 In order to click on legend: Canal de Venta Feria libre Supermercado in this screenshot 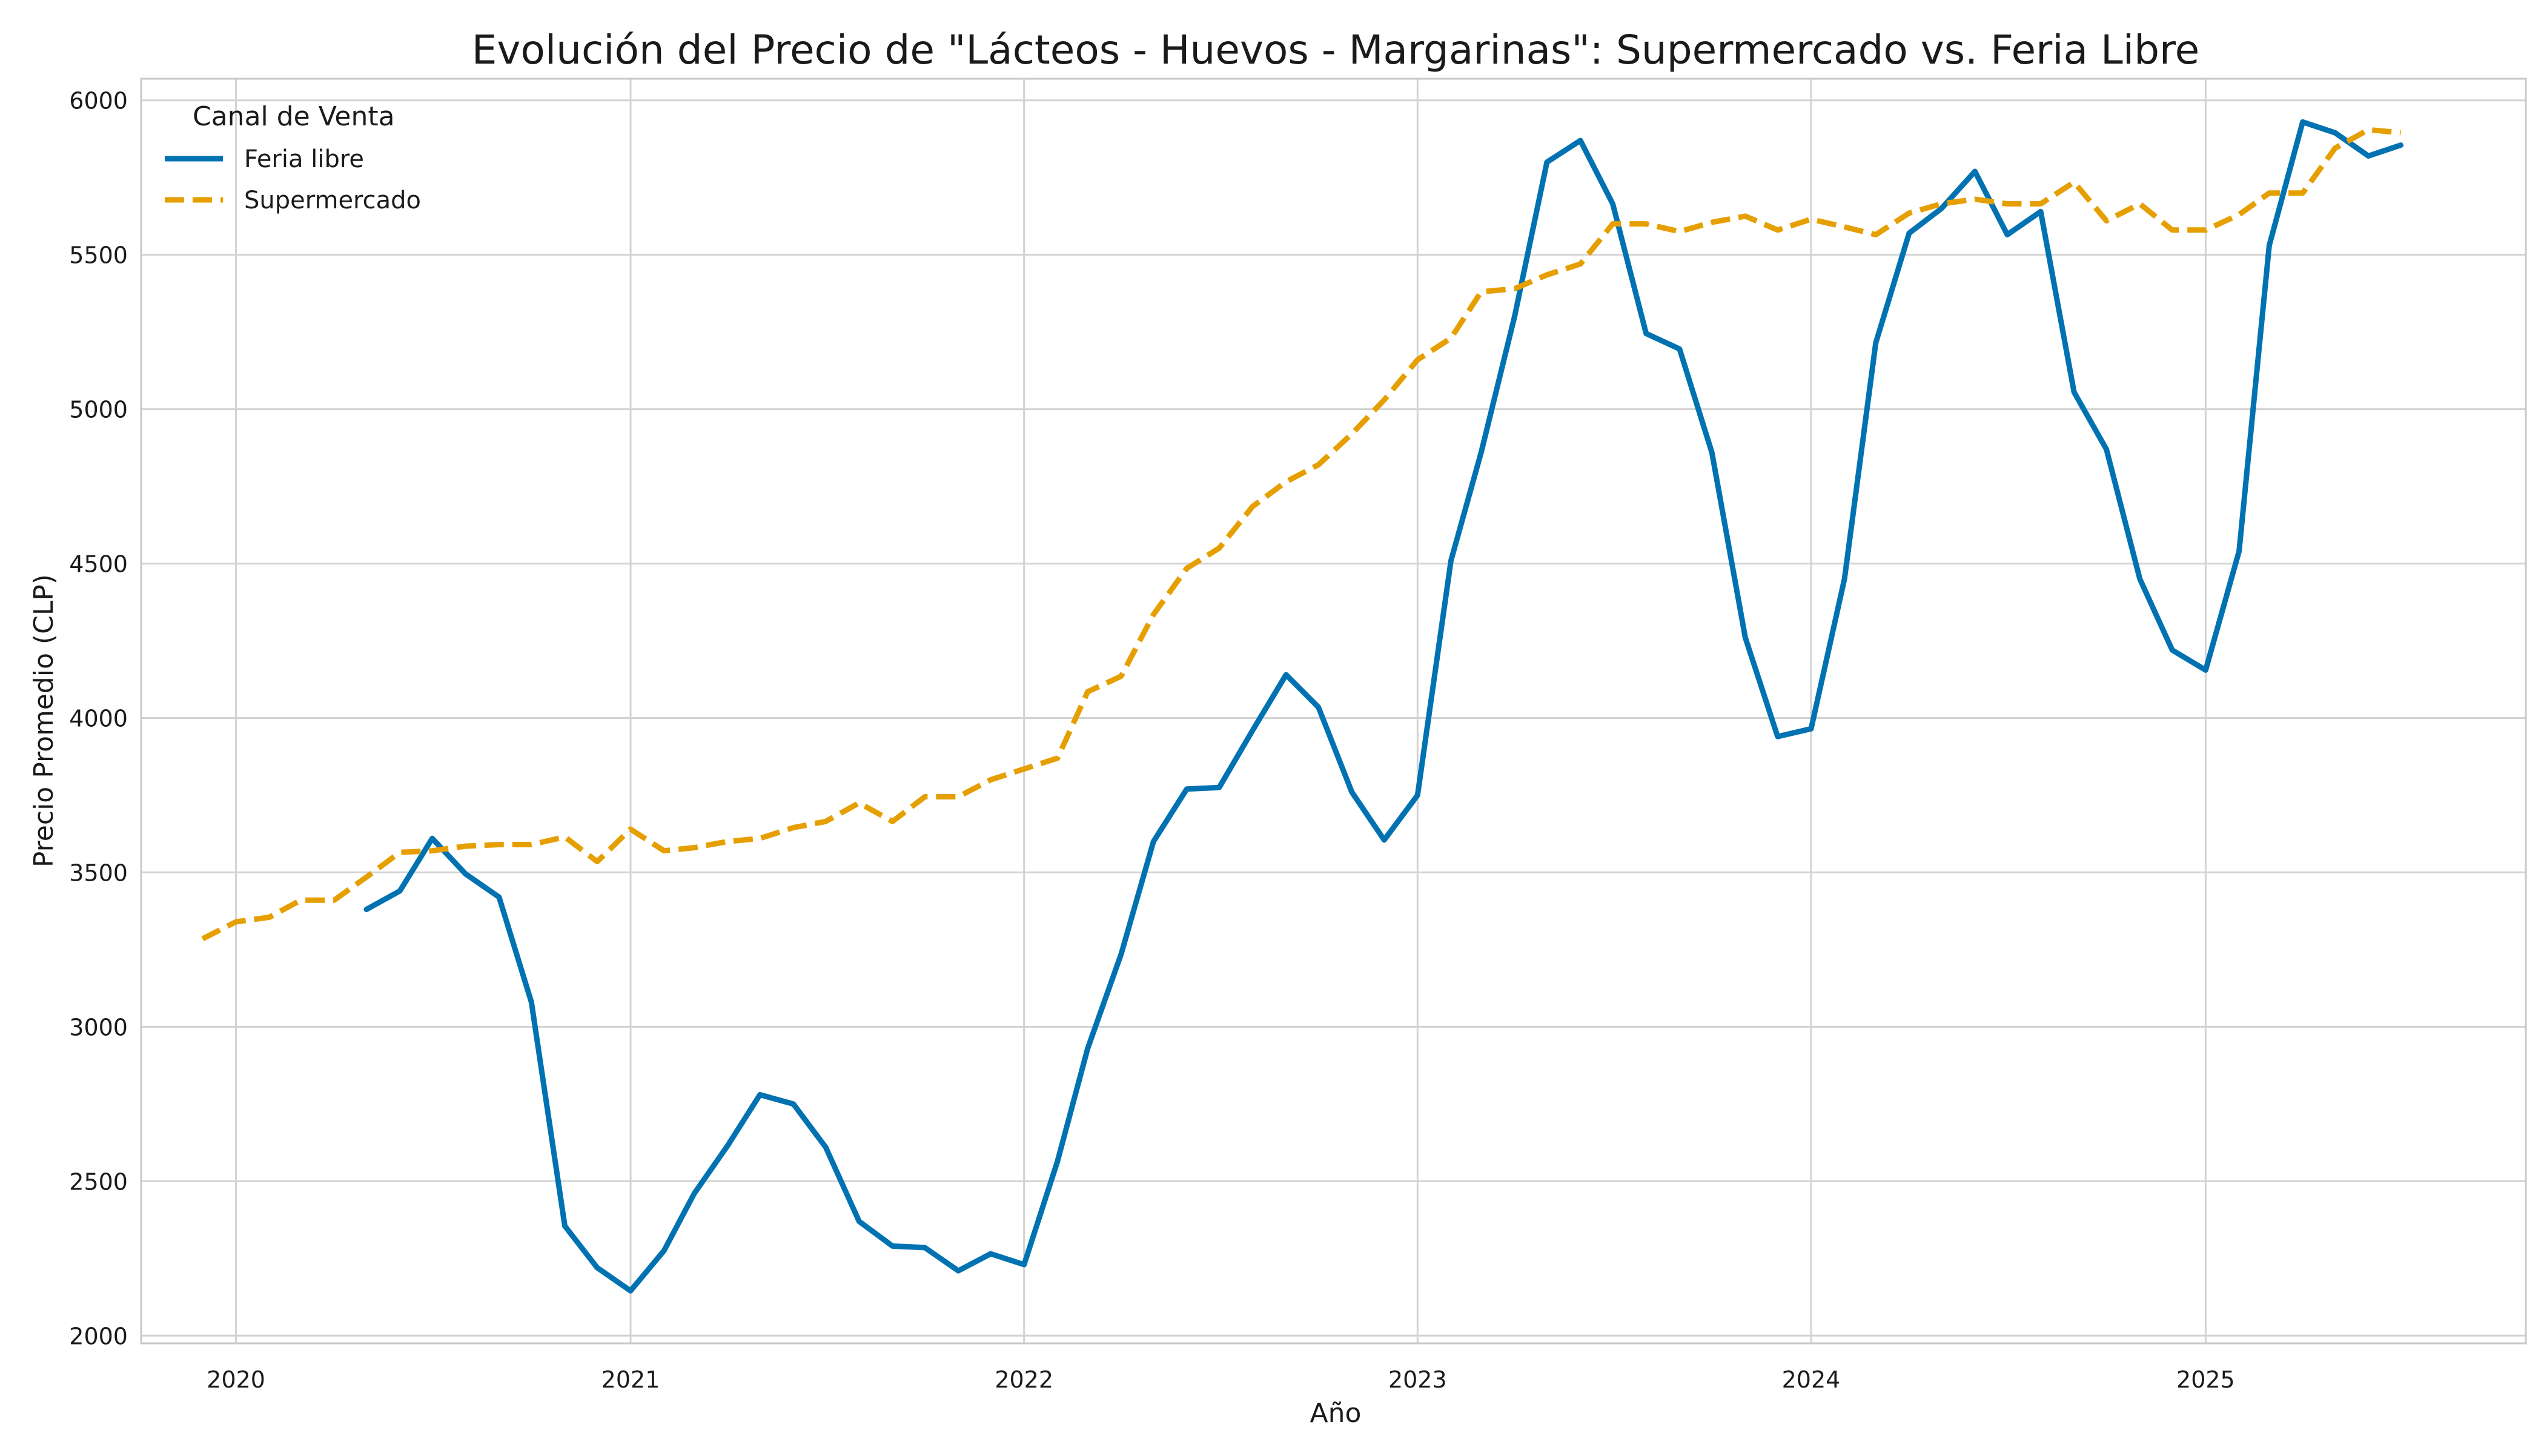, I will do `click(293, 157)`.